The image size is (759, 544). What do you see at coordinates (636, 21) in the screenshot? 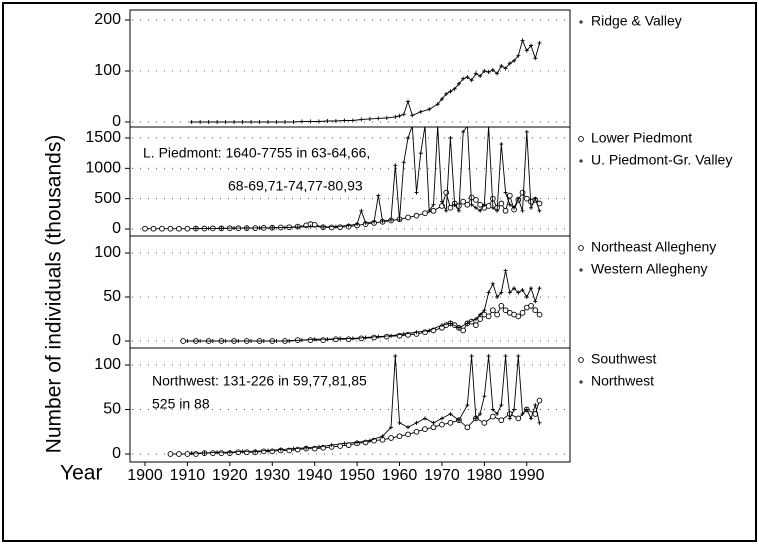
I see `legend-label: Ridge & Valley` at bounding box center [636, 21].